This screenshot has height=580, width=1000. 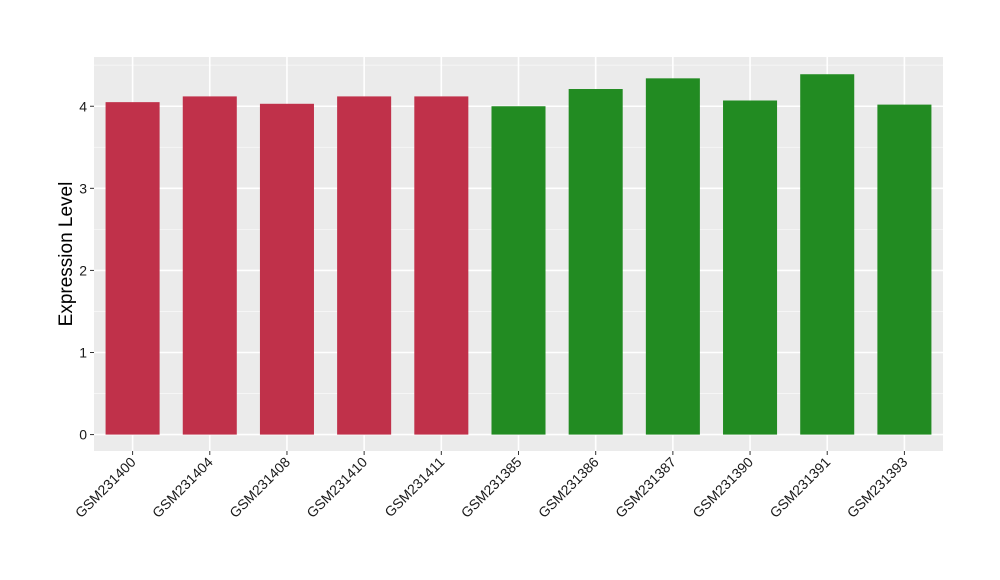 I want to click on x-tick-label: GSM231411, so click(x=414, y=487).